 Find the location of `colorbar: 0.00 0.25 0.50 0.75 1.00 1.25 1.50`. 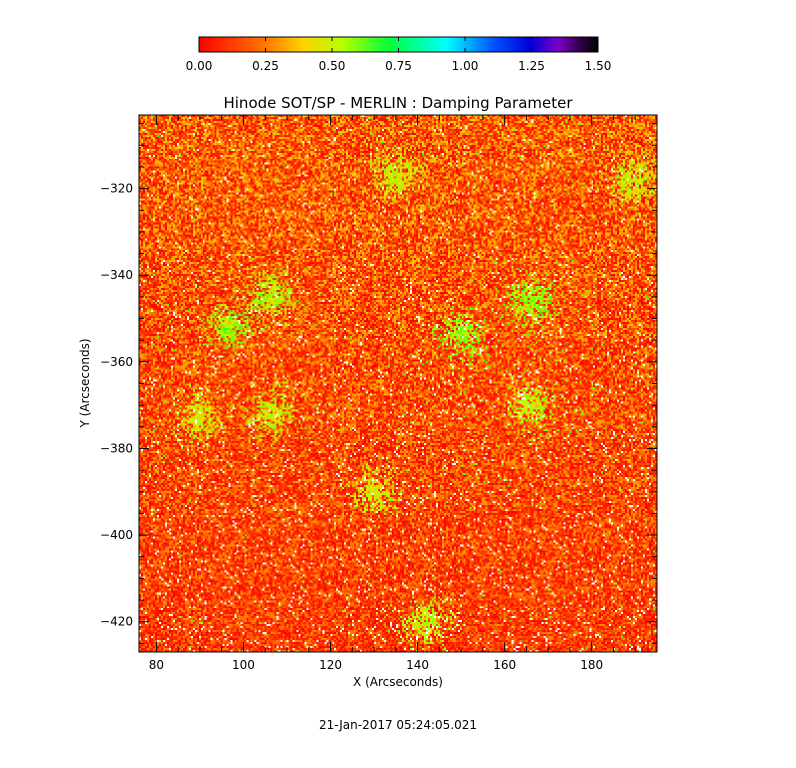

colorbar: 0.00 0.25 0.50 0.75 1.00 1.25 1.50 is located at coordinates (399, 54).